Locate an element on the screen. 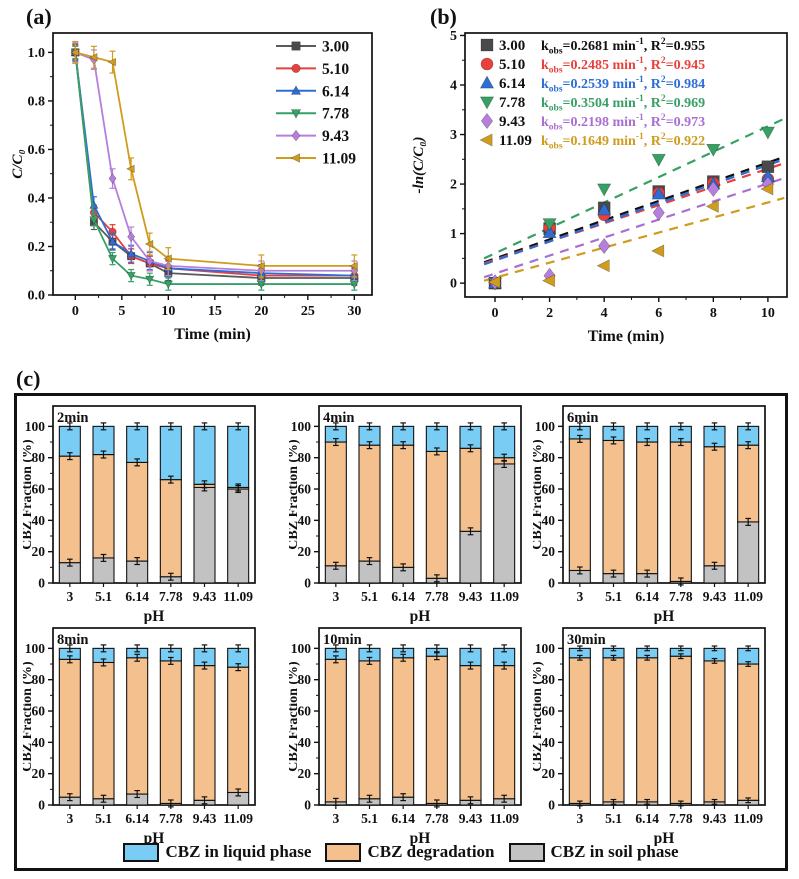 This screenshot has width=799, height=879. svg-text: 30 is located at coordinates (354, 311).